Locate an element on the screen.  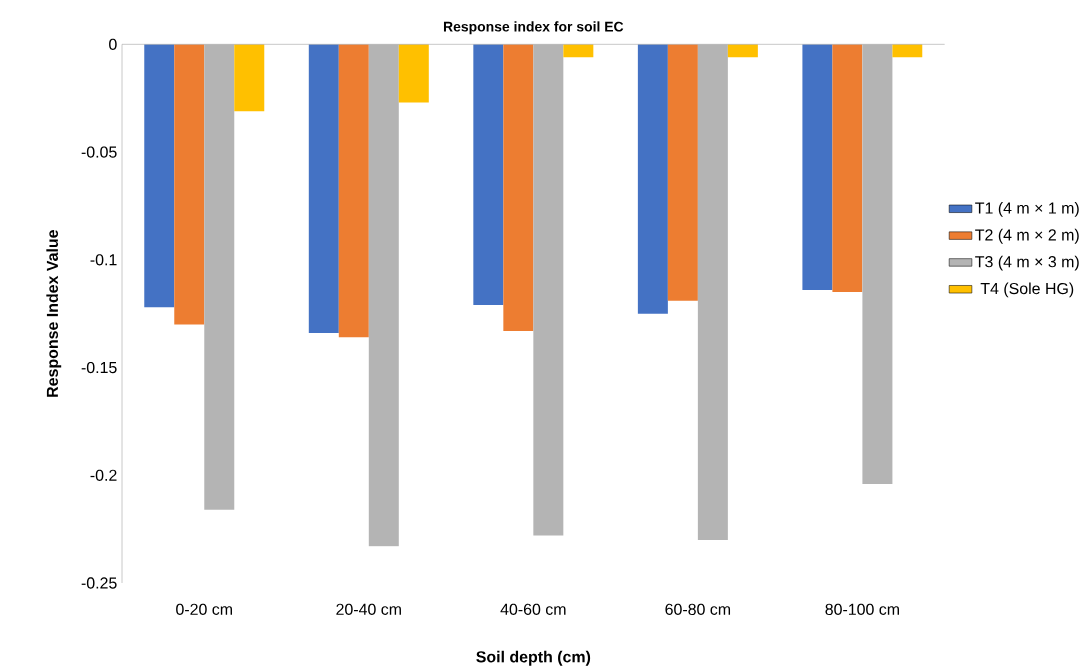
y-tick-label: -0.15 is located at coordinates (99, 367).